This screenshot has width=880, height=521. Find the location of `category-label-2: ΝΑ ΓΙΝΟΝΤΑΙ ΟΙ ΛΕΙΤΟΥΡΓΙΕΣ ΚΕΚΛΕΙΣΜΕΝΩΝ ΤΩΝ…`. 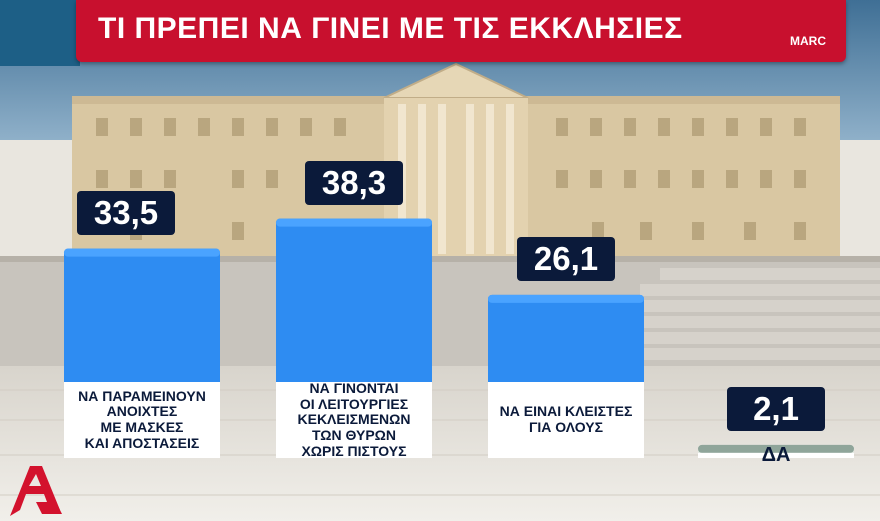

category-label-2: ΝΑ ΓΙΝΟΝΤΑΙ ΟΙ ΛΕΙΤΟΥΡΓΙΕΣ ΚΕΚΛΕΙΣΜΕΝΩΝ ΤΩΝ… is located at coordinates (354, 419).